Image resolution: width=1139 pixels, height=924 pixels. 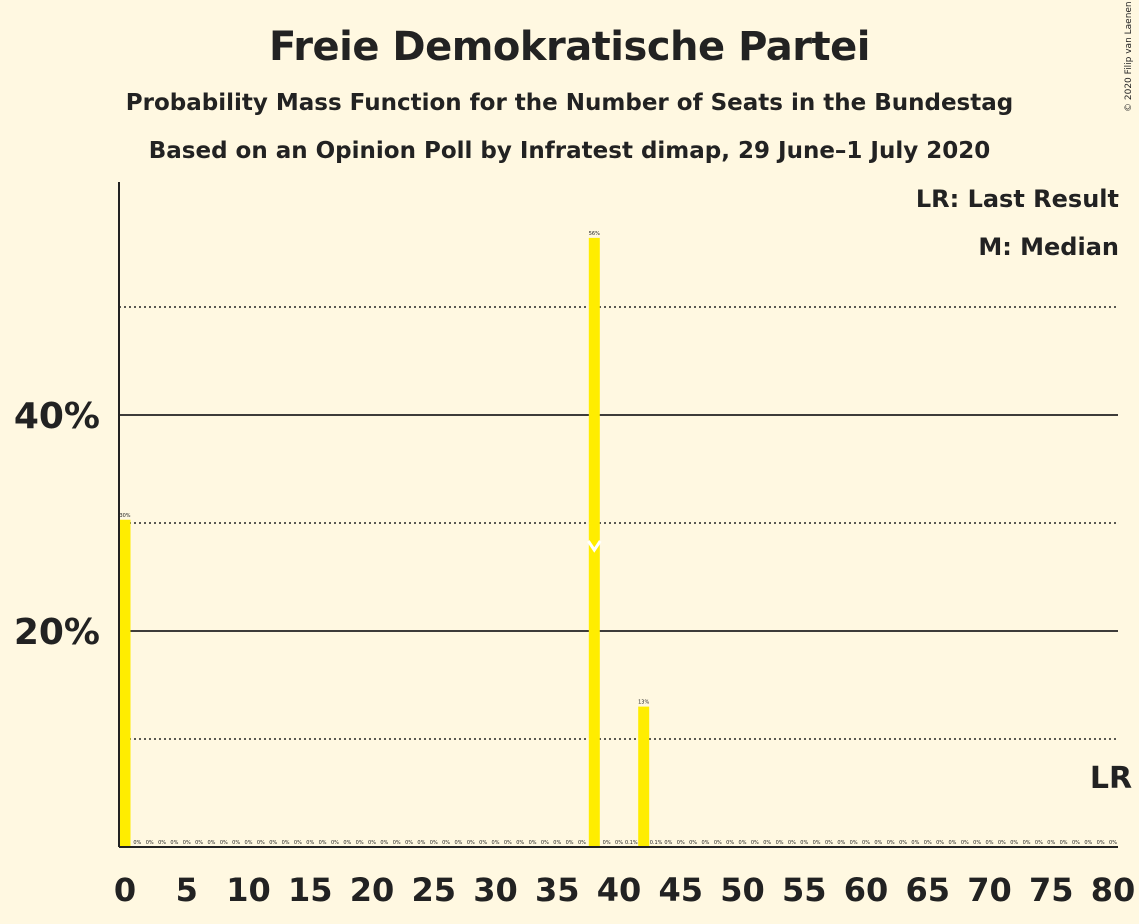 What do you see at coordinates (557, 890) in the screenshot?
I see `x-tick-label: 35` at bounding box center [557, 890].